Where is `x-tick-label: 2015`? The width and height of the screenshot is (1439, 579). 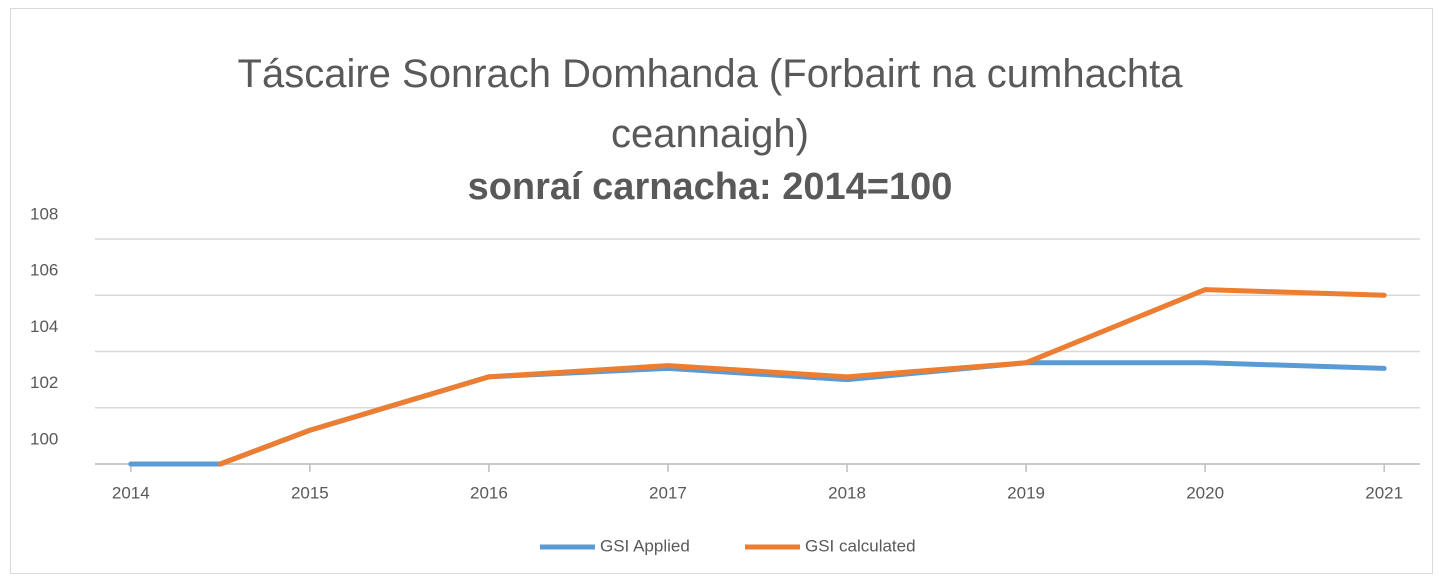 x-tick-label: 2015 is located at coordinates (310, 492).